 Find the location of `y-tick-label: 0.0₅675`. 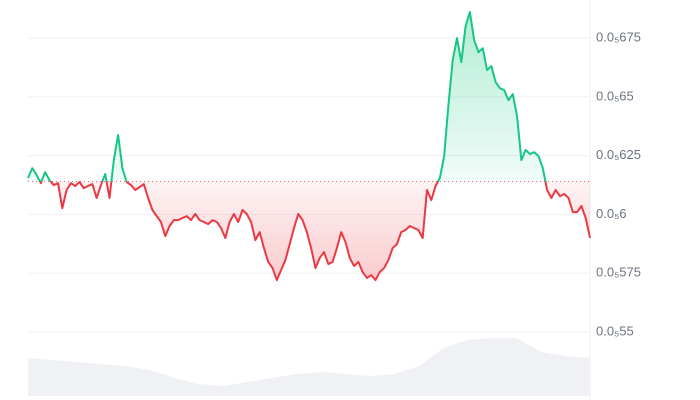

y-tick-label: 0.0₅675 is located at coordinates (618, 37).